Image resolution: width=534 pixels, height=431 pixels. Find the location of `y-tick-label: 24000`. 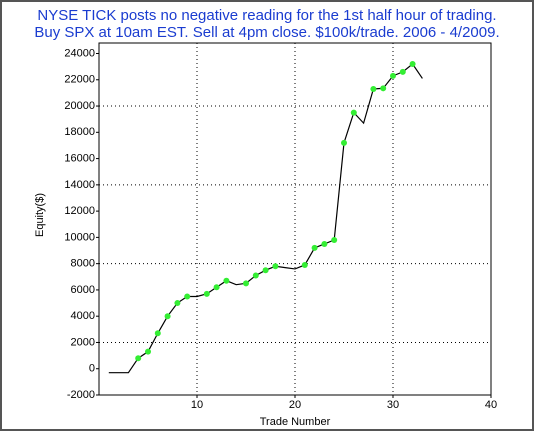

y-tick-label: 24000 is located at coordinates (79, 53).